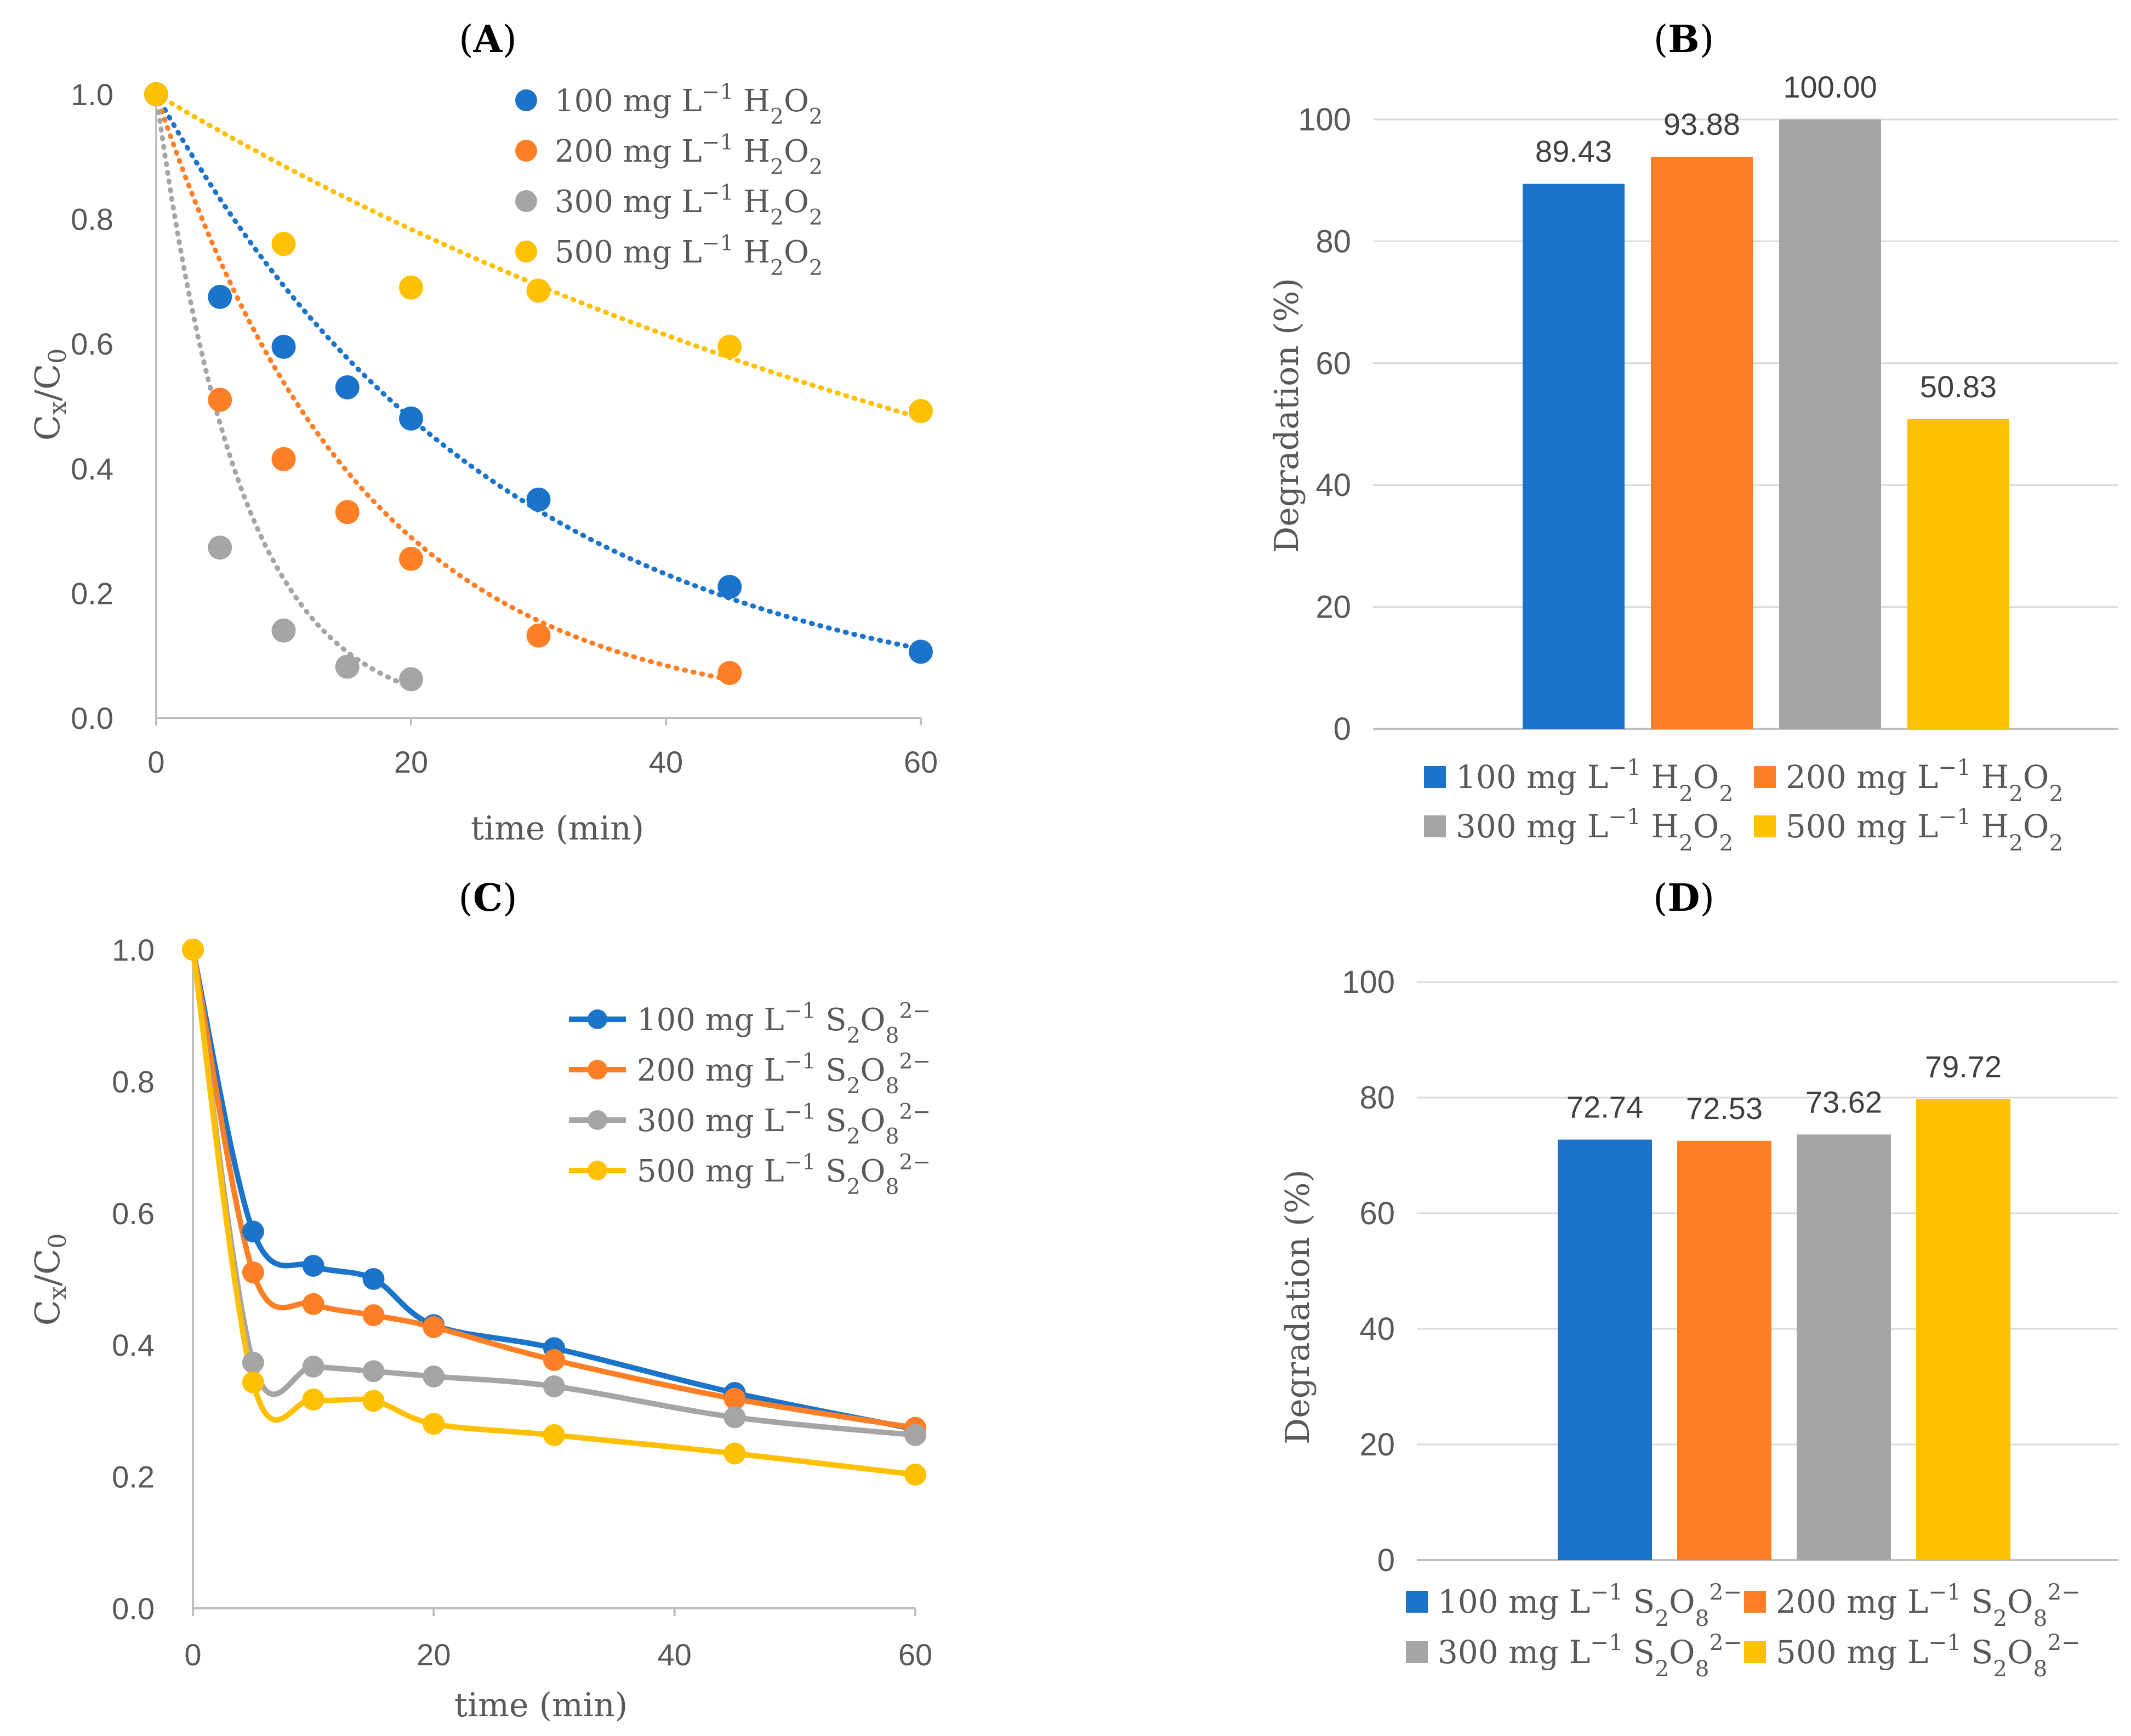  Describe the element at coordinates (92, 718) in the screenshot. I see `panel-a-y-tick-label: 0.0` at that location.